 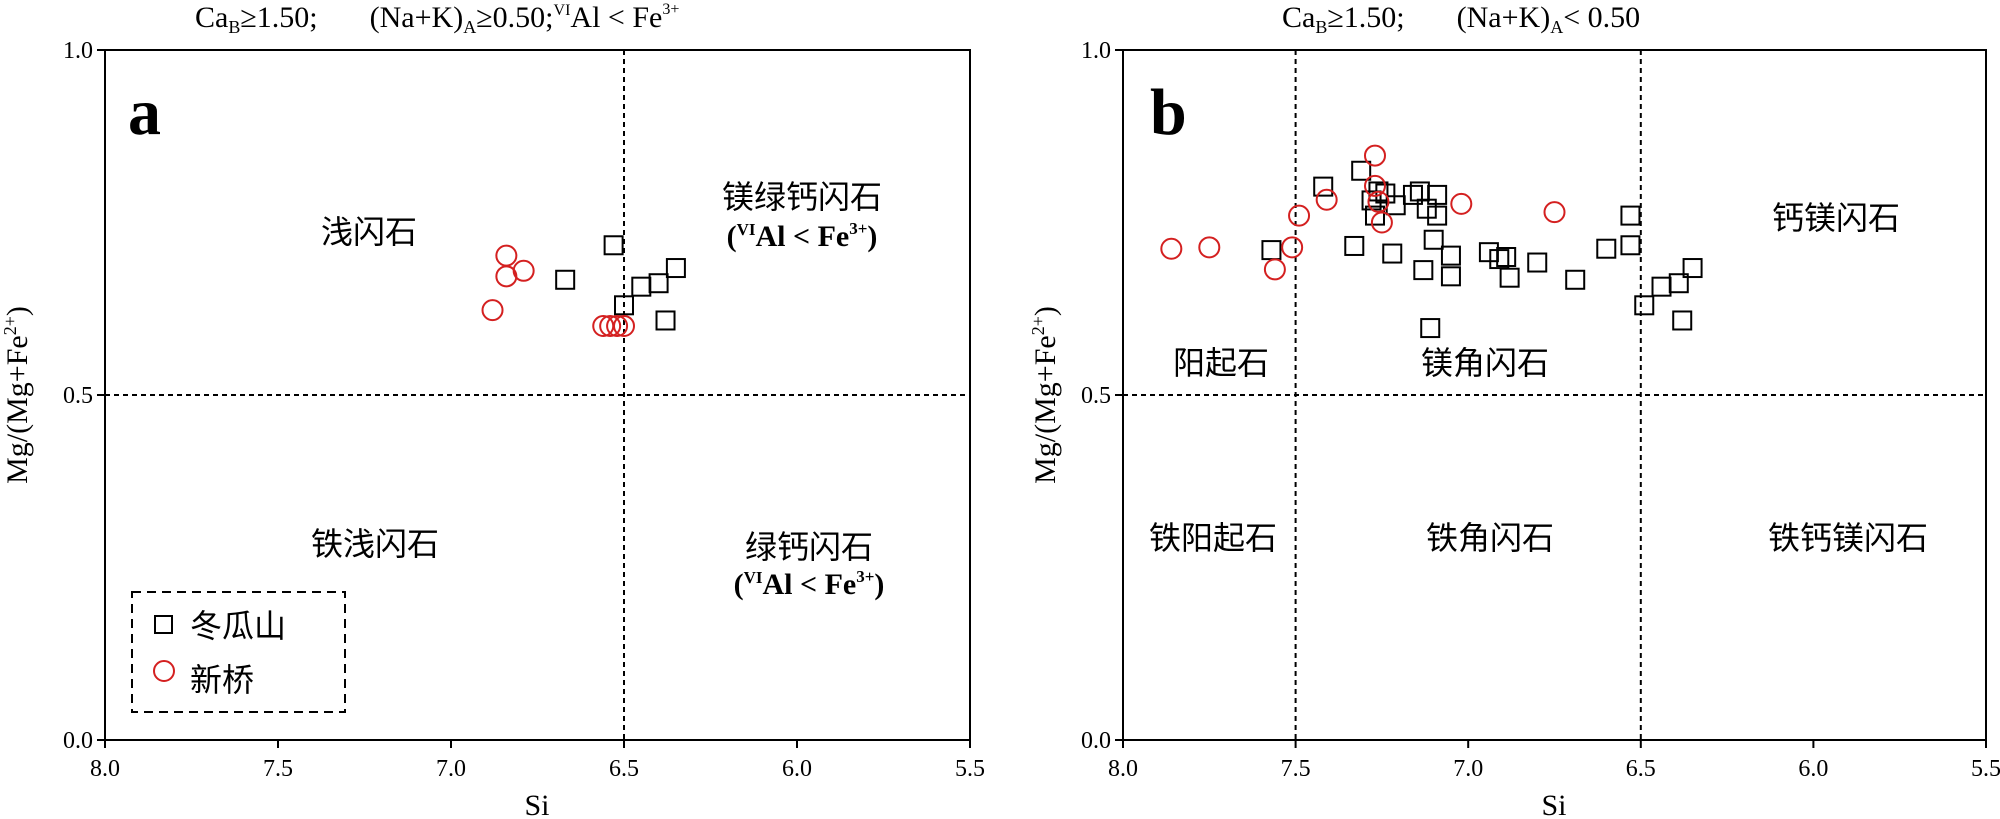 What do you see at coordinates (802, 236) in the screenshot?
I see `panel-a-region-top-right-condition: (VIAl < Fe3+)` at bounding box center [802, 236].